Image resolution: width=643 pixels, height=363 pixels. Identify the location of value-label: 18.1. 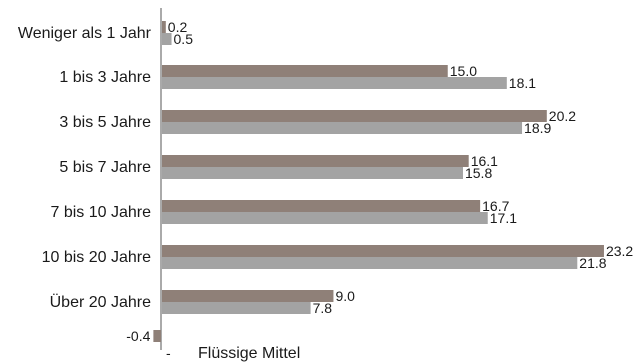
(522, 83).